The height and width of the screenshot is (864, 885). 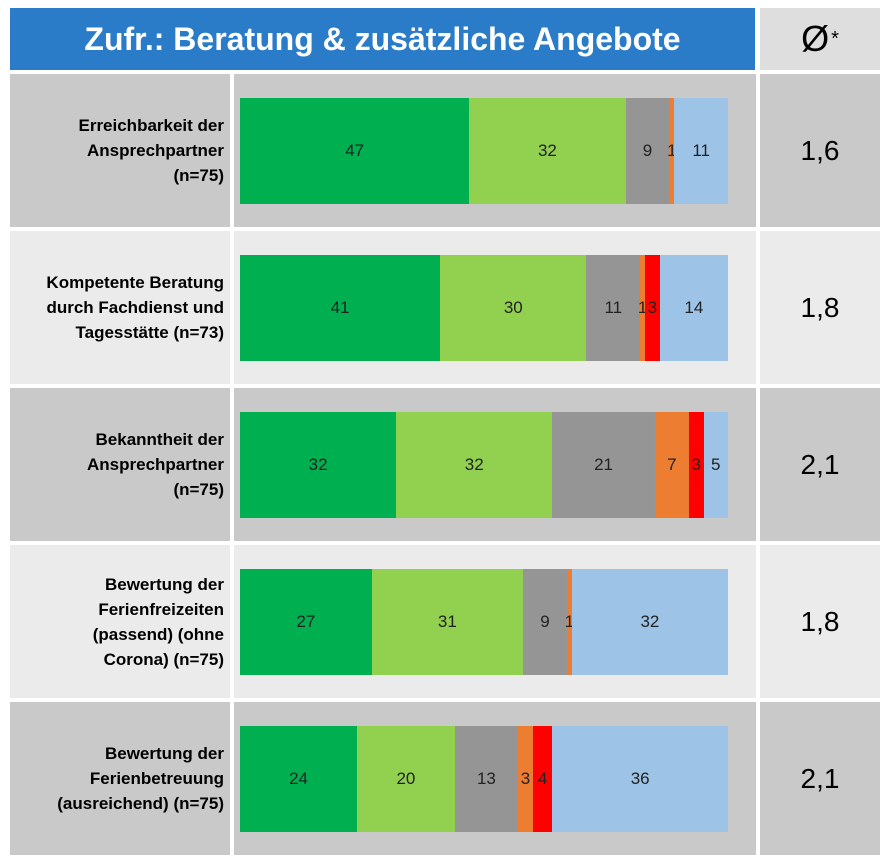 I want to click on value-label: 4, so click(x=542, y=778).